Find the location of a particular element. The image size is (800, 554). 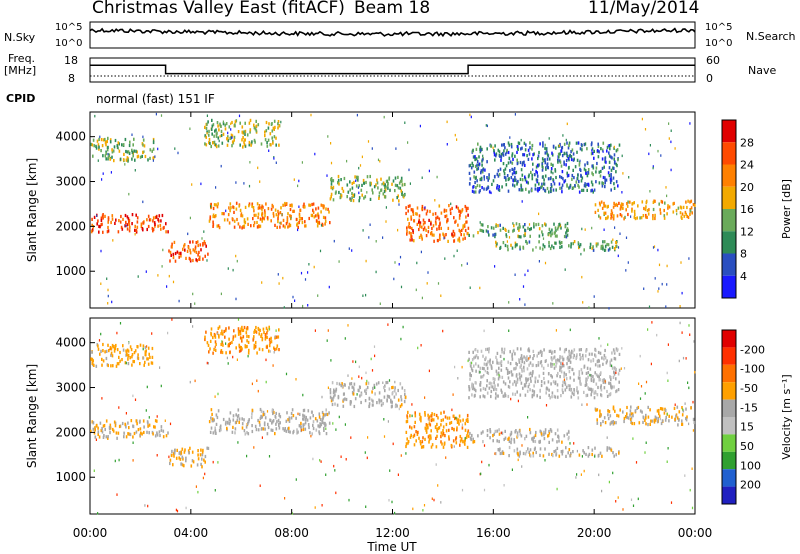

velocity-colorbar-swatch is located at coordinates (729, 391).